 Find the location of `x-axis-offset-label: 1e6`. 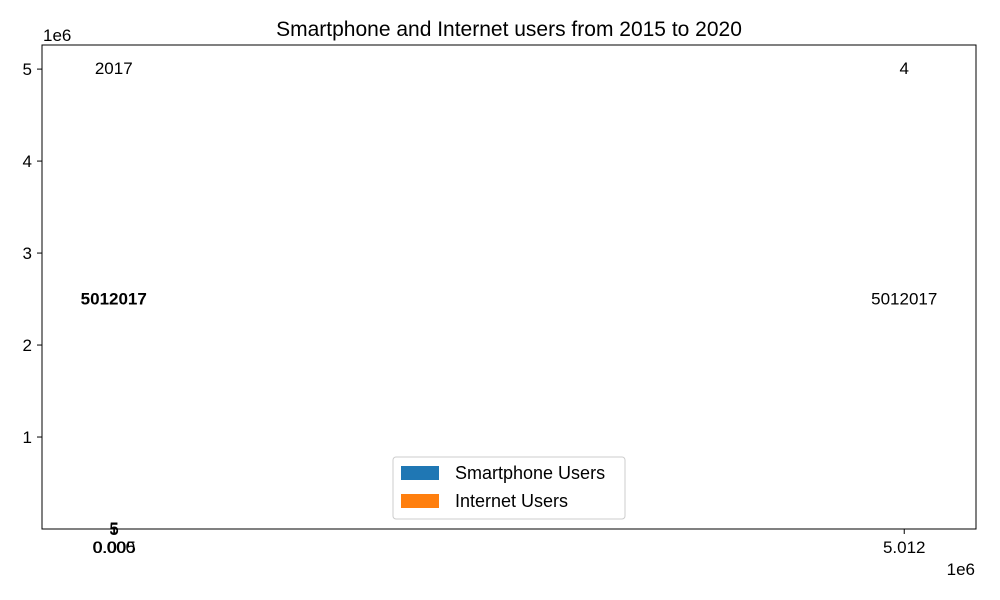

x-axis-offset-label: 1e6 is located at coordinates (961, 569).